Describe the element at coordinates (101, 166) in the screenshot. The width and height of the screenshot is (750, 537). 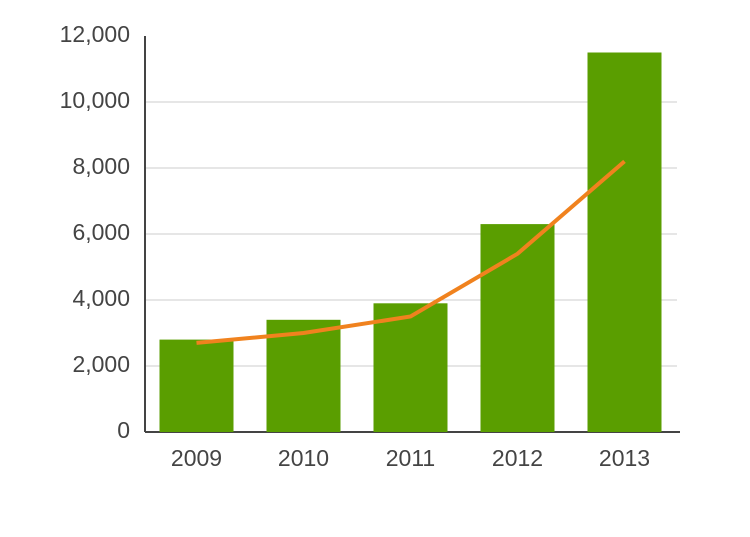
I see `y-tick-label: 8,000` at that location.